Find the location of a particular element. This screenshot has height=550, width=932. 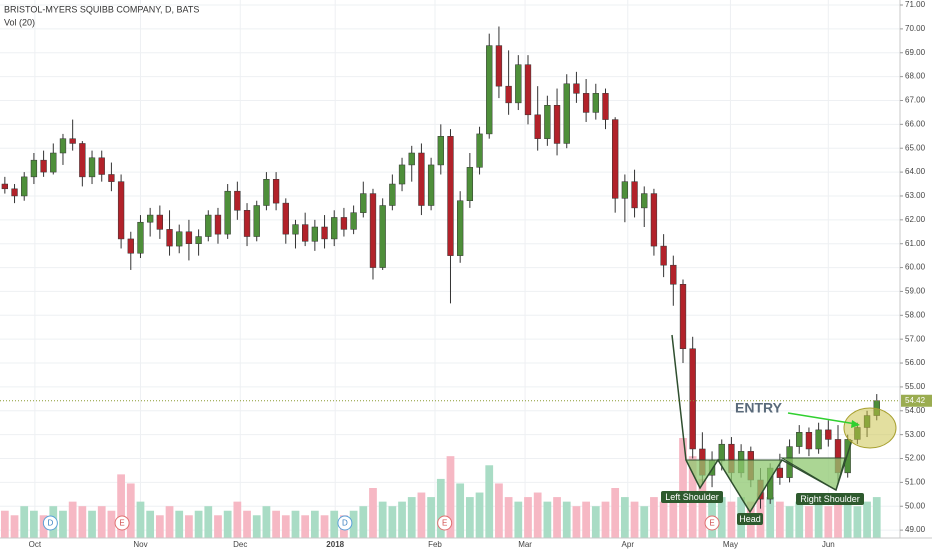

left-shoulder-label: Left Shoulder is located at coordinates (692, 497).